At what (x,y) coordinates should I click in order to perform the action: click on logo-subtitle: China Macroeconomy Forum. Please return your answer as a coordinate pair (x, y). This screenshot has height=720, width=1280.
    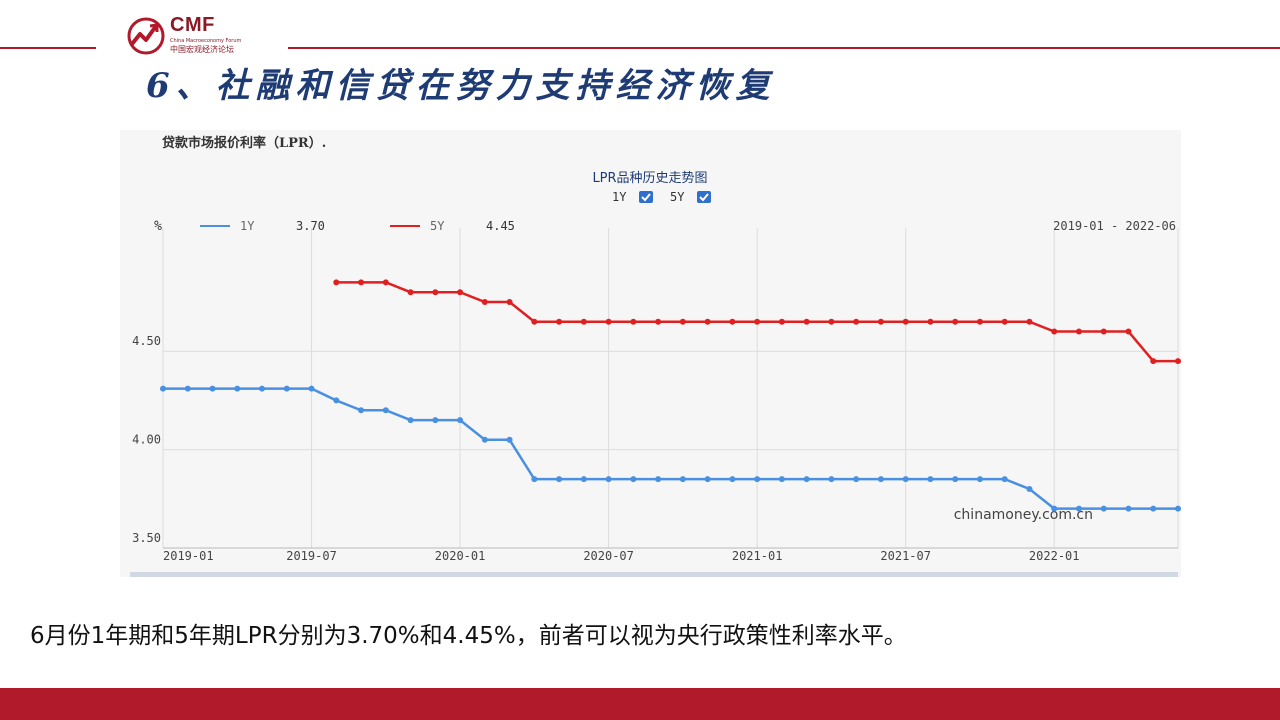
    Looking at the image, I should click on (206, 41).